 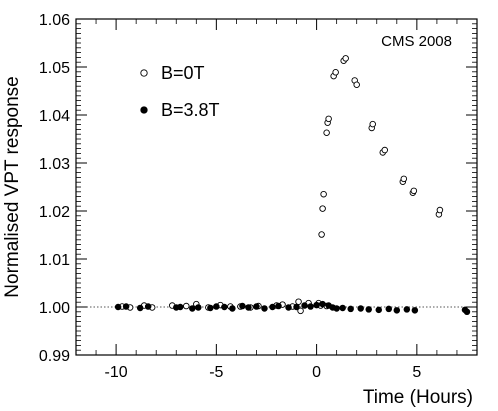 I want to click on y-tick-label: 1.03, so click(x=54, y=164).